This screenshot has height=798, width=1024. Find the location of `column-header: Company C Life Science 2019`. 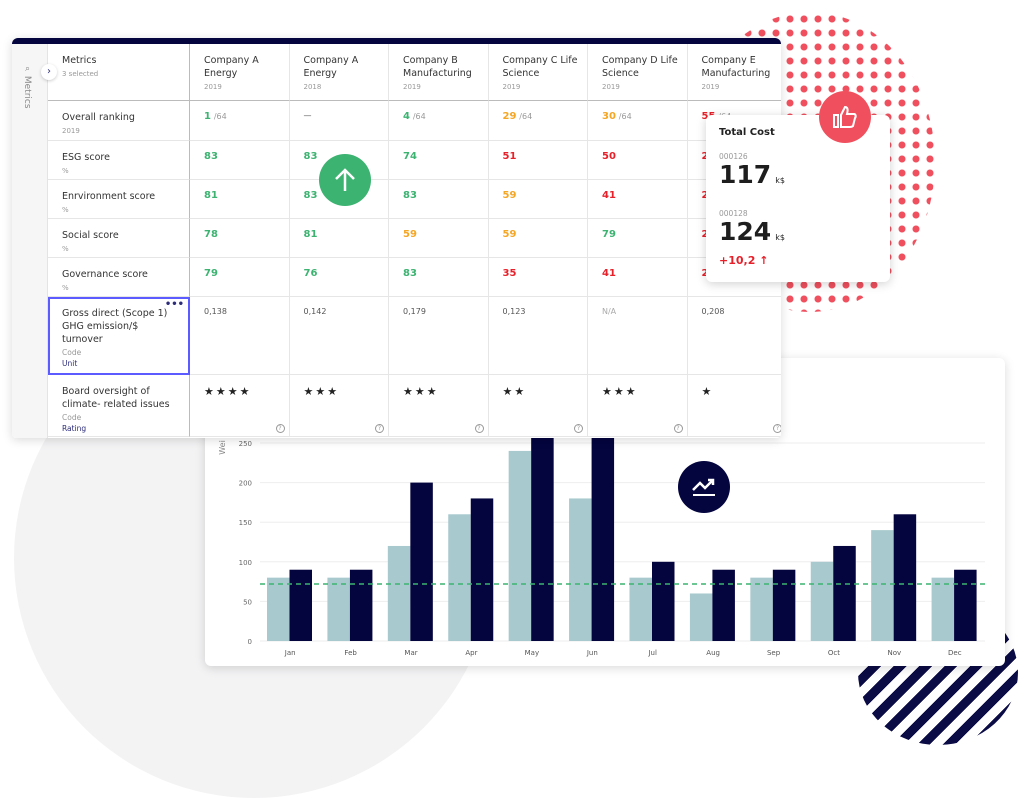

column-header: Company C Life Science 2019 is located at coordinates (538, 72).